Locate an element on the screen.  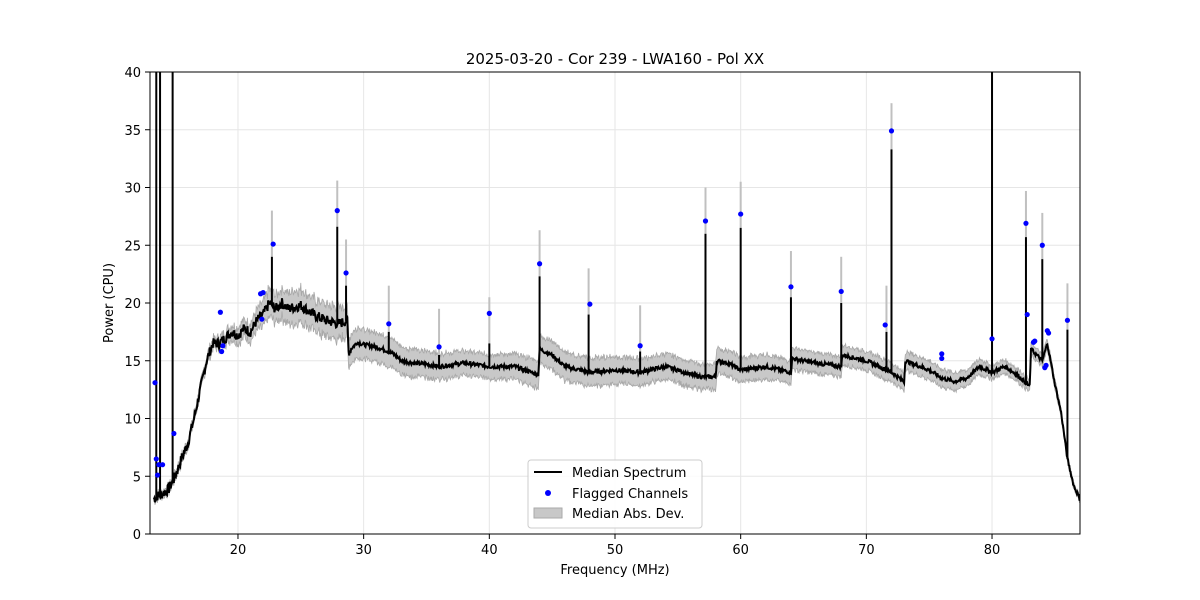
y-tick-label: 30 is located at coordinates (132, 189).